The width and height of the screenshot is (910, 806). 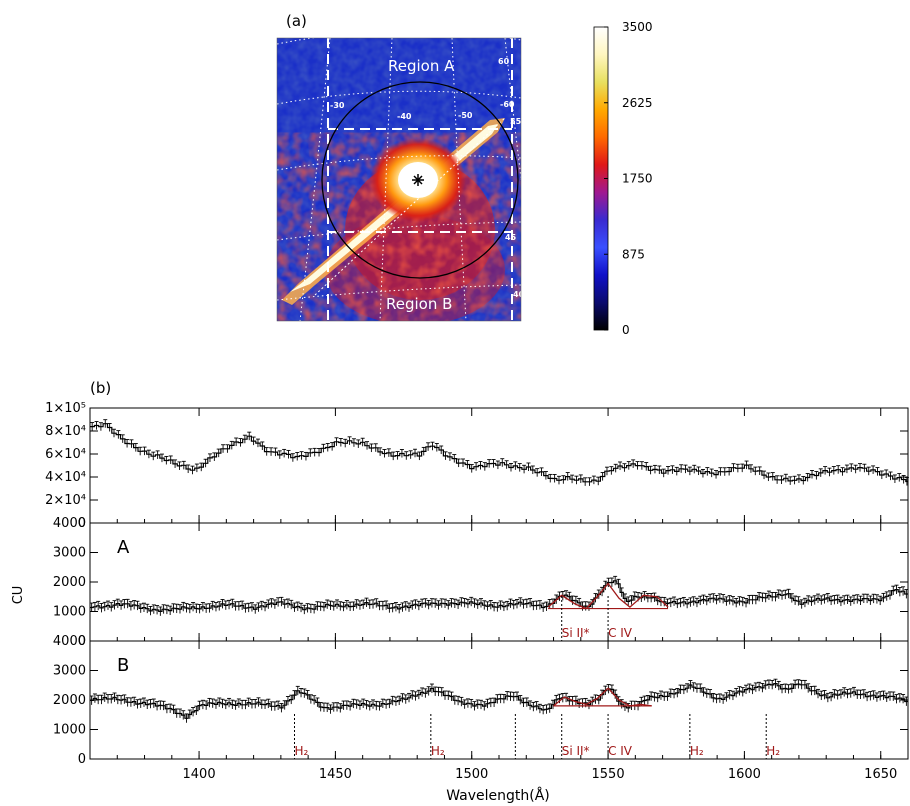 I want to click on x-tick-label: 1400, so click(x=199, y=774).